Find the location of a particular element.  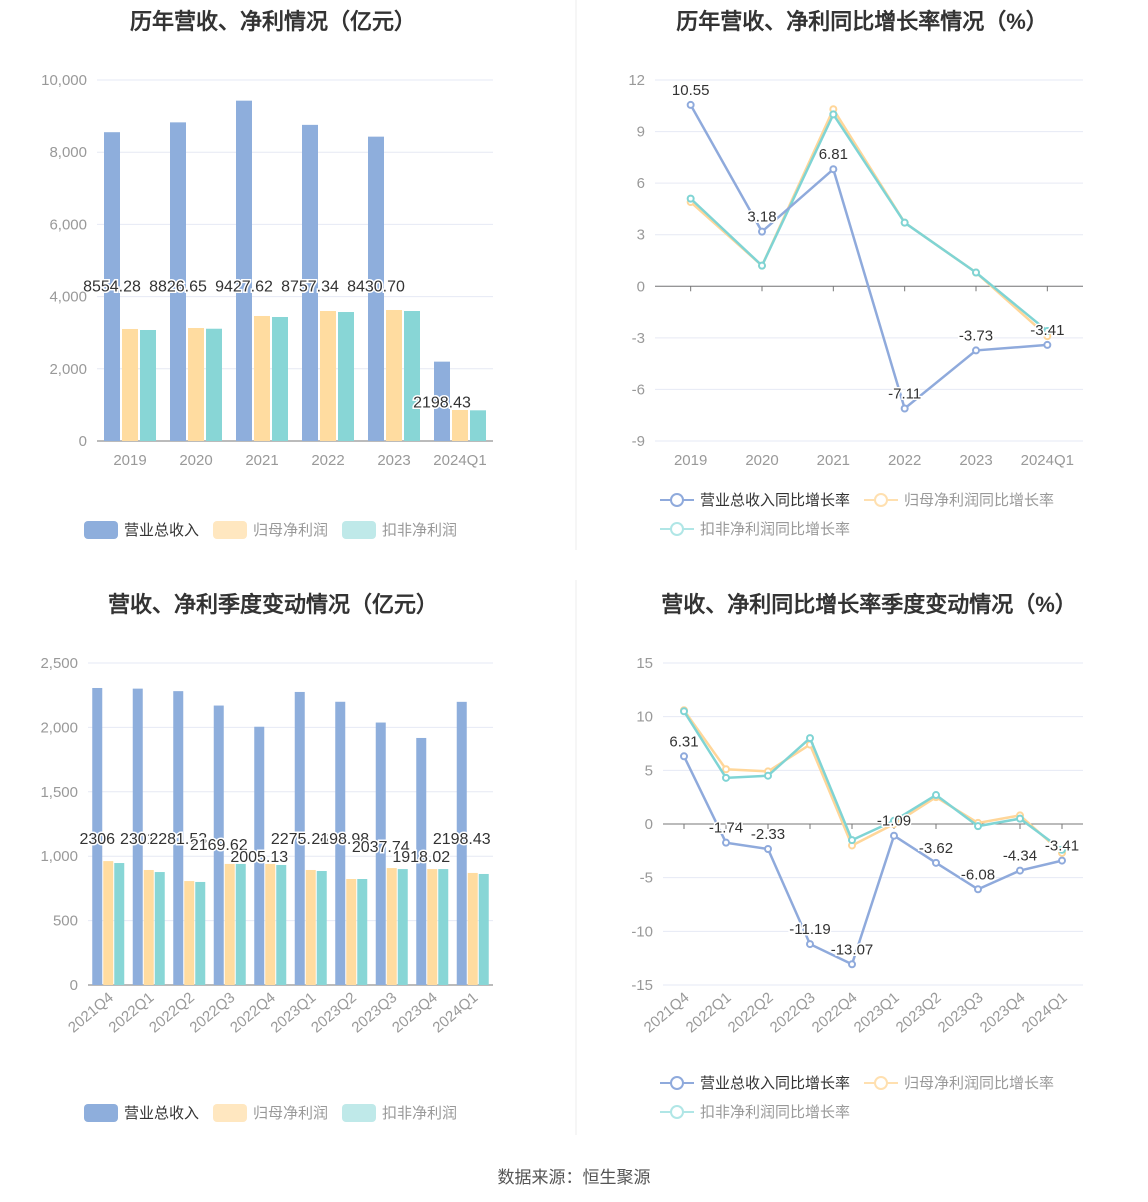

data-label: 8430.70 is located at coordinates (376, 287).